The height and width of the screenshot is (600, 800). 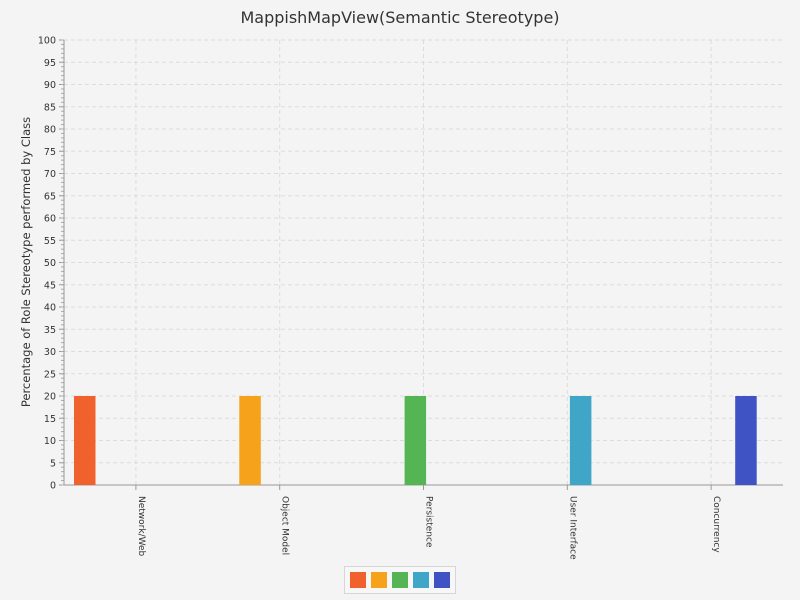 What do you see at coordinates (50, 196) in the screenshot?
I see `y-tick-label: 65` at bounding box center [50, 196].